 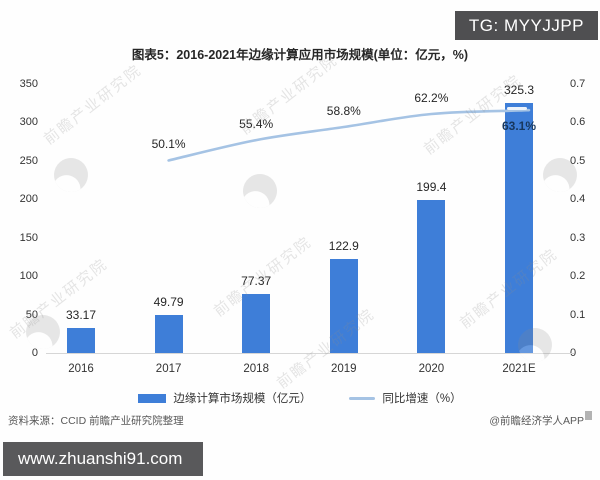 I want to click on bar-2019, so click(x=343, y=305).